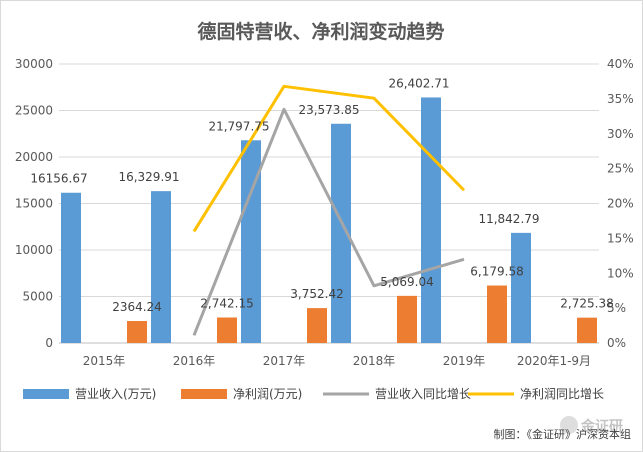  Describe the element at coordinates (418, 83) in the screenshot. I see `data-label: 26,402.71` at that location.